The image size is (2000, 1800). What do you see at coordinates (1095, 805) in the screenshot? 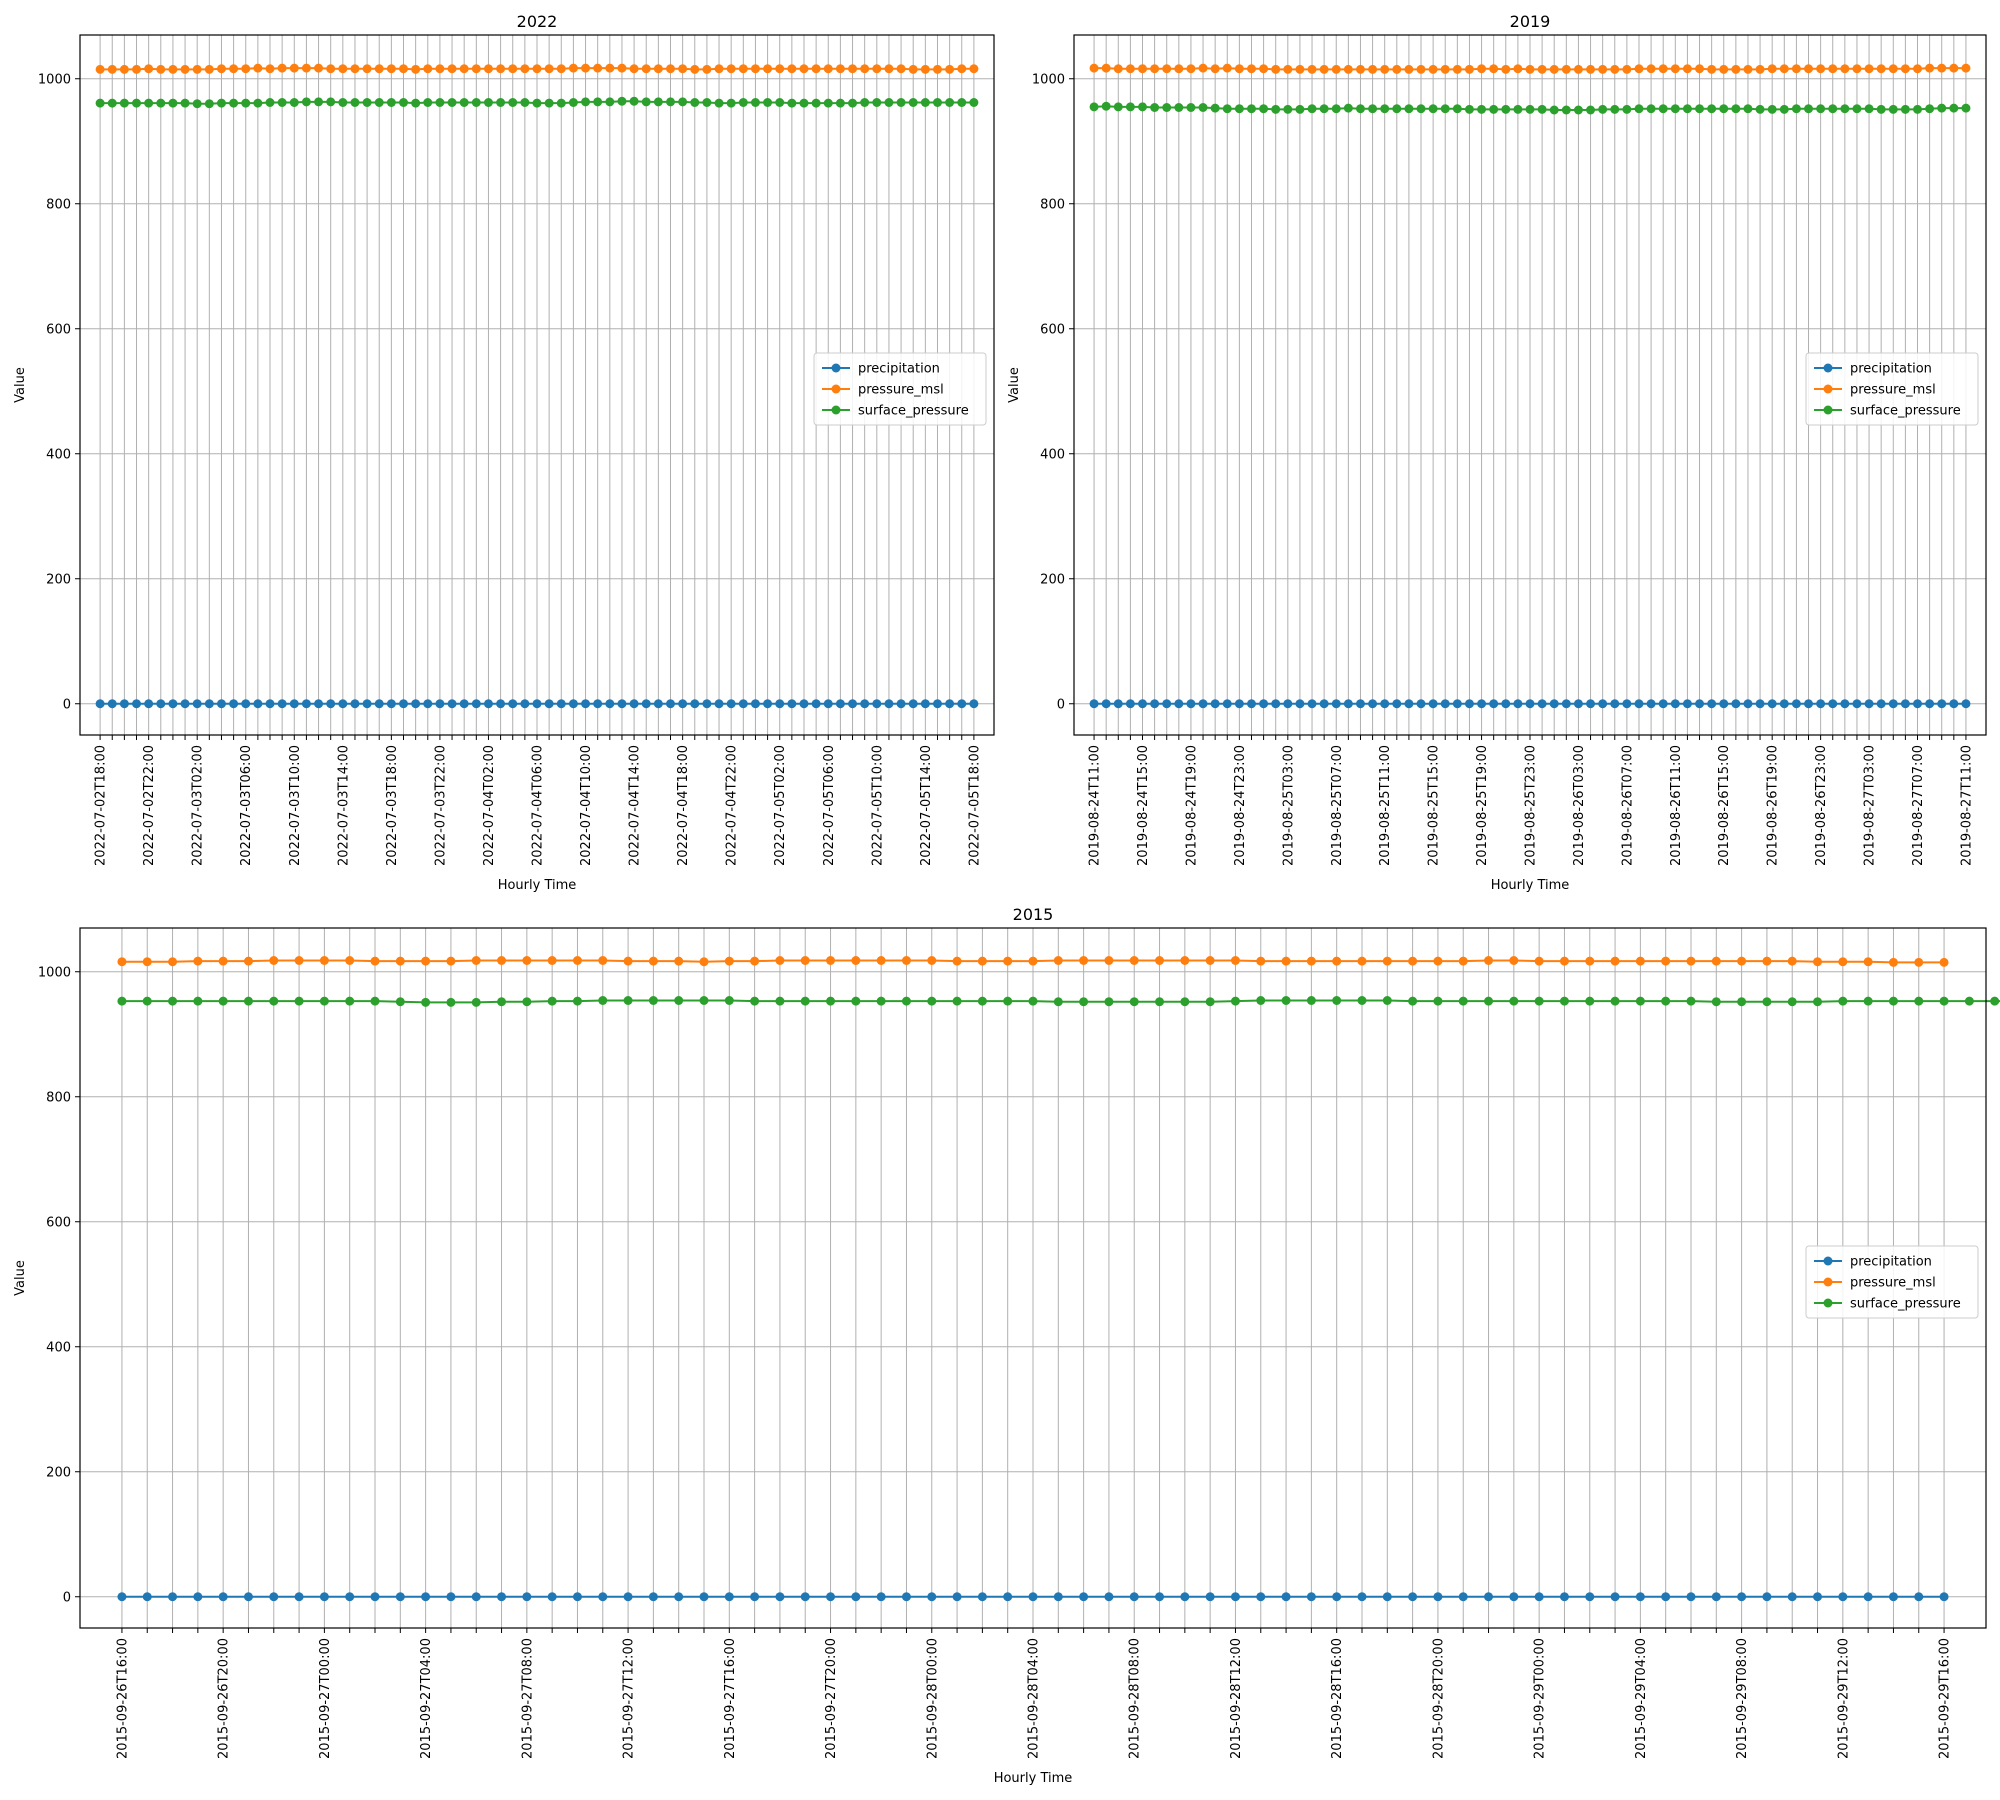
I see `x-tick-label: 2019-08-24T11:00` at bounding box center [1095, 805].